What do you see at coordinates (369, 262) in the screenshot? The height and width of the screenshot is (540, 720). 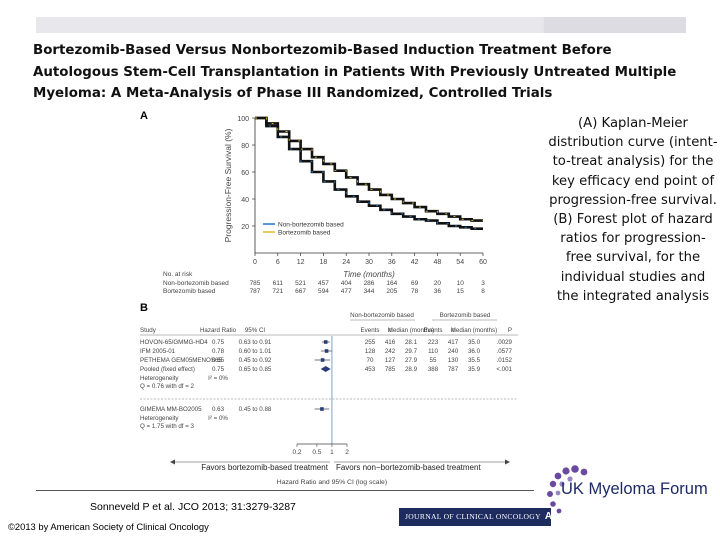 I see `x-tick-label: 30` at bounding box center [369, 262].